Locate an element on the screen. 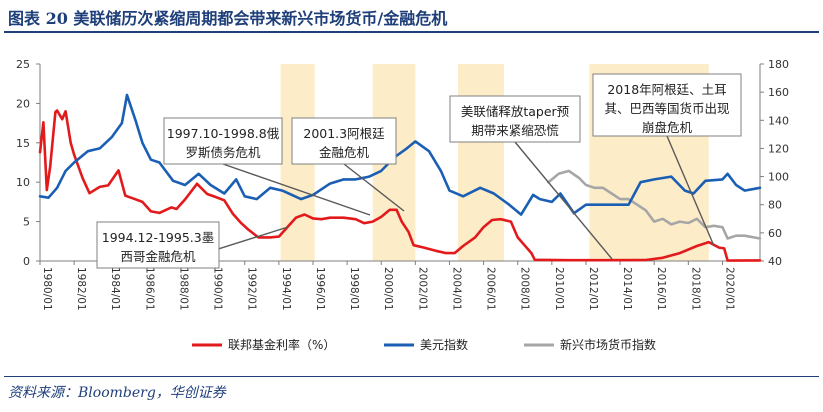  legend-label: 美元指数 is located at coordinates (444, 344).